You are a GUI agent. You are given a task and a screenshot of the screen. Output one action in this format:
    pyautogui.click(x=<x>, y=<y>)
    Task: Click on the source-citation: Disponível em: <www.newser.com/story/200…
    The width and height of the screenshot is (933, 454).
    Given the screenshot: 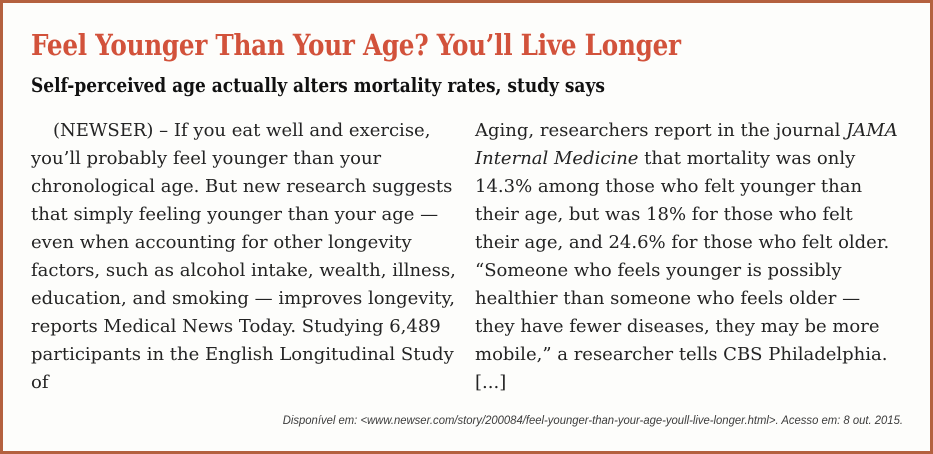 What is the action you would take?
    pyautogui.click(x=592, y=420)
    